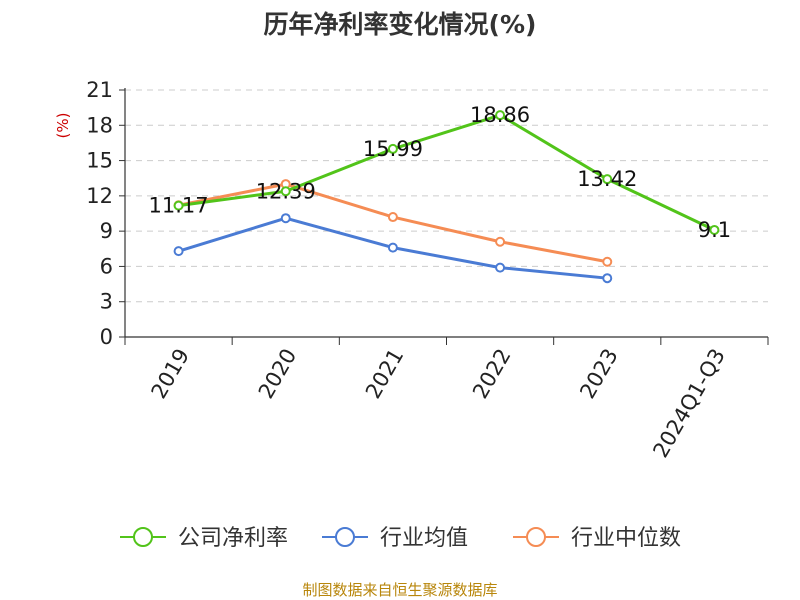 Image resolution: width=800 pixels, height=600 pixels. I want to click on y-tick-label: 6, so click(106, 266).